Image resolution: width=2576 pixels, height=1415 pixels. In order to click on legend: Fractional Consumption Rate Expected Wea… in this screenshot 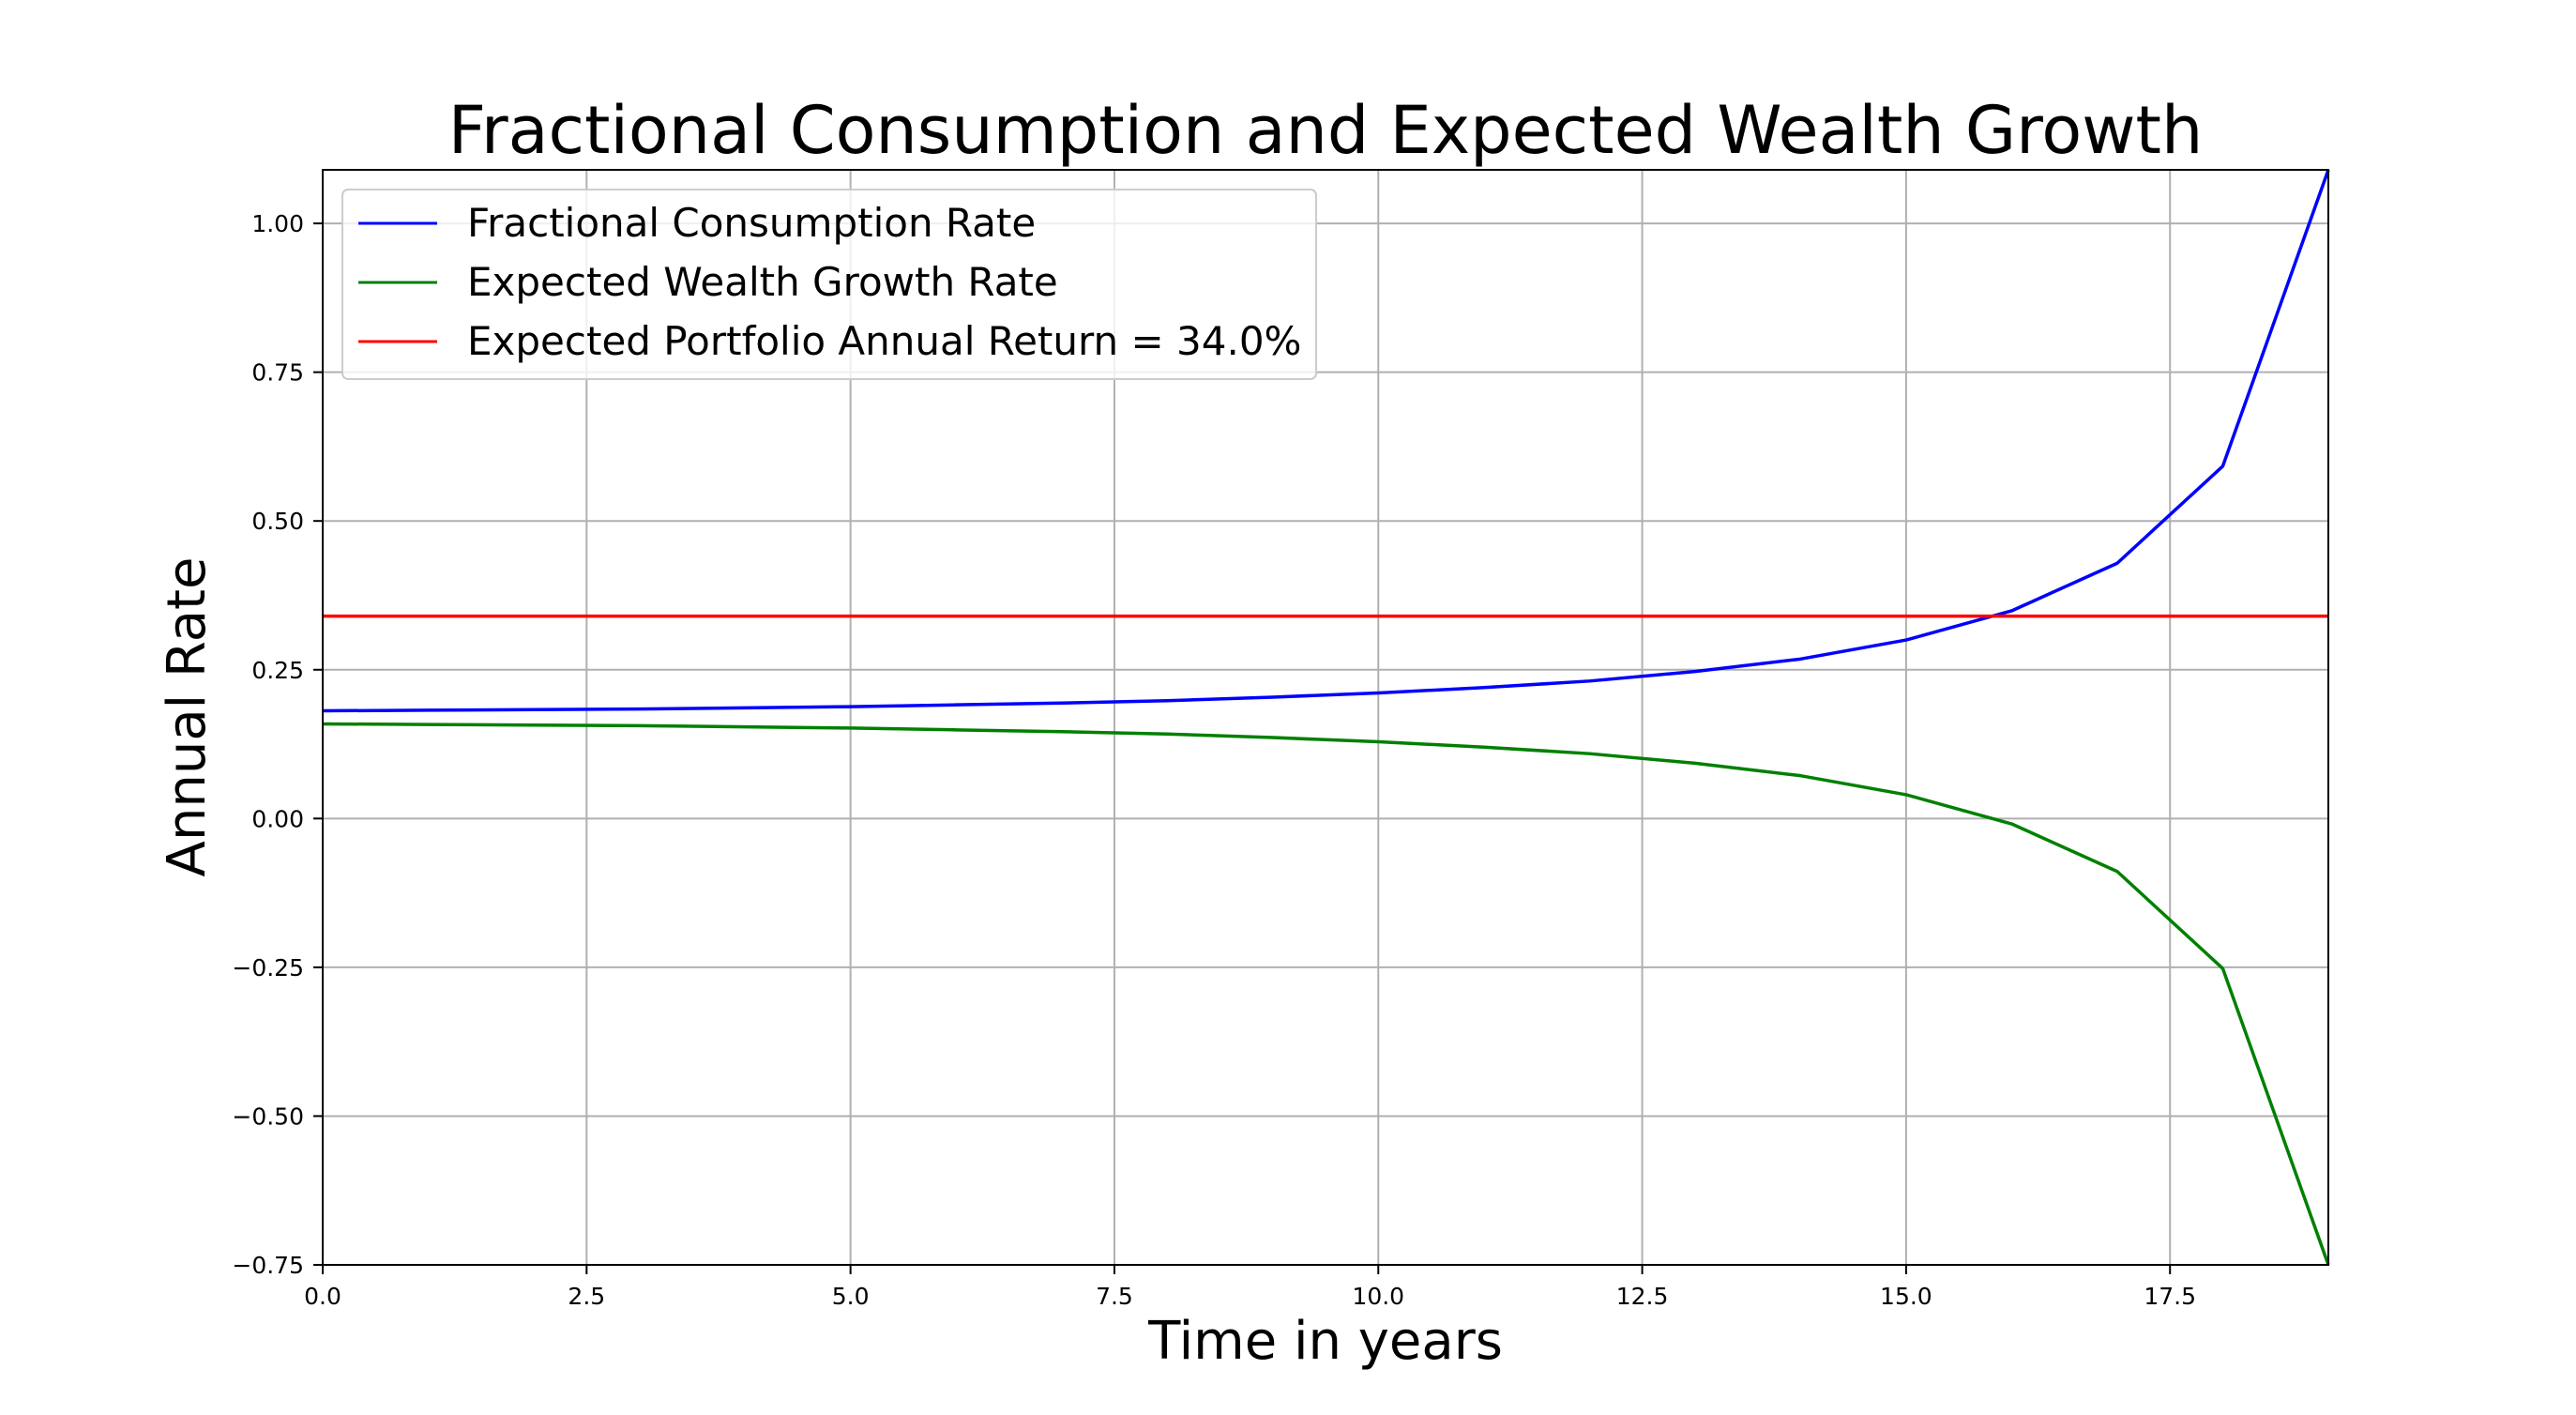, I will do `click(829, 284)`.